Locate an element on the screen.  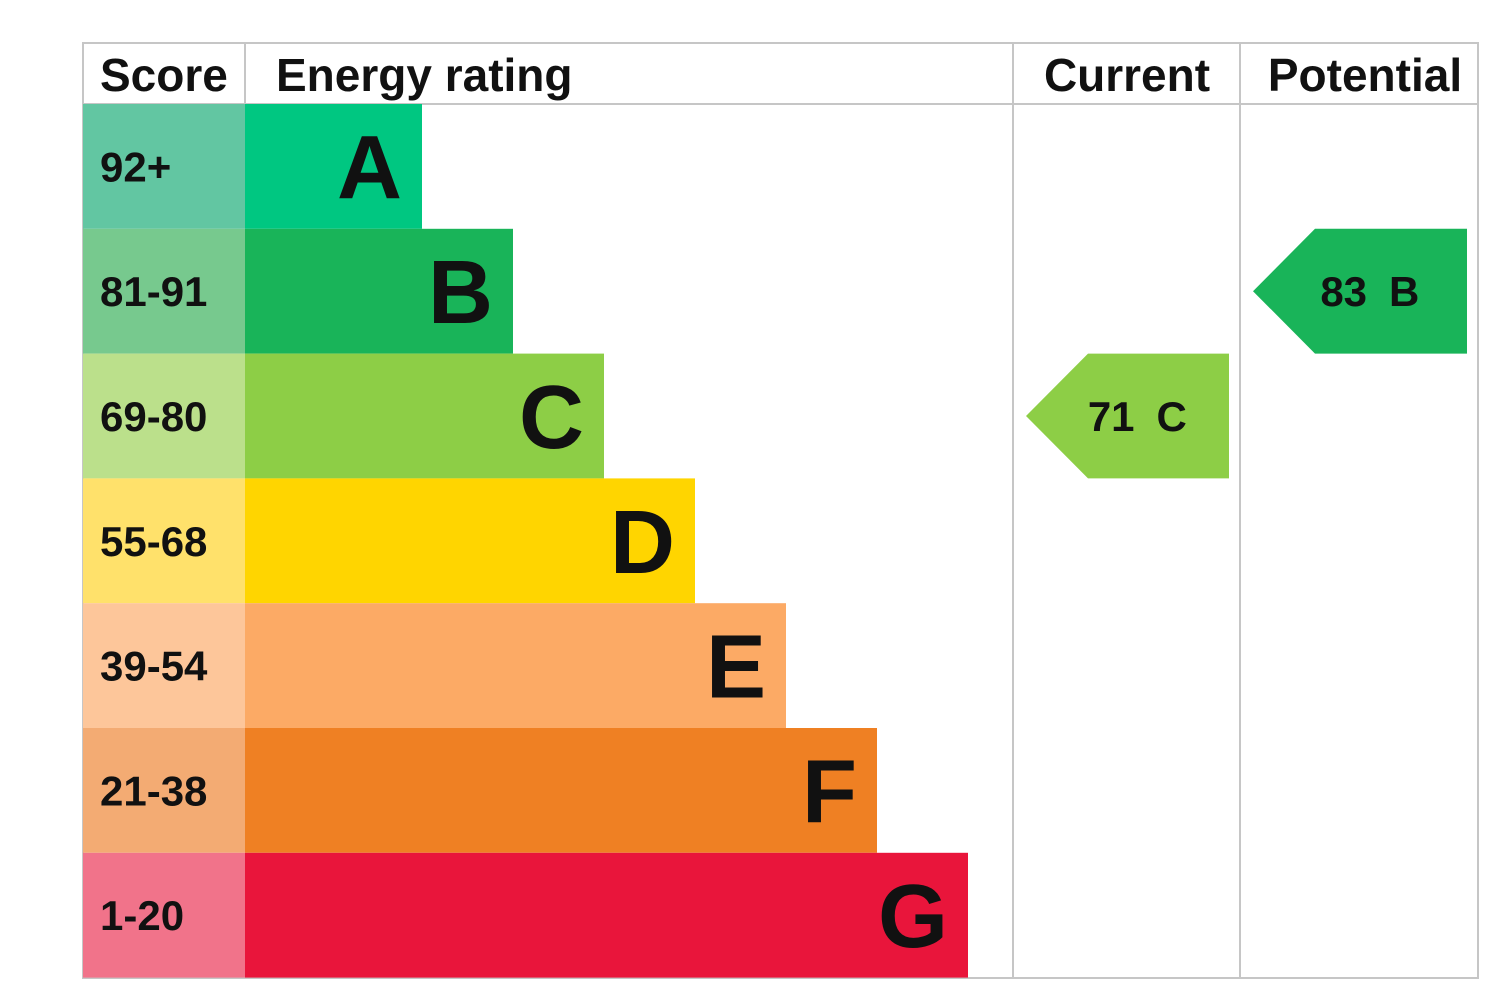
score-range-b: 81-91 is located at coordinates (153, 291).